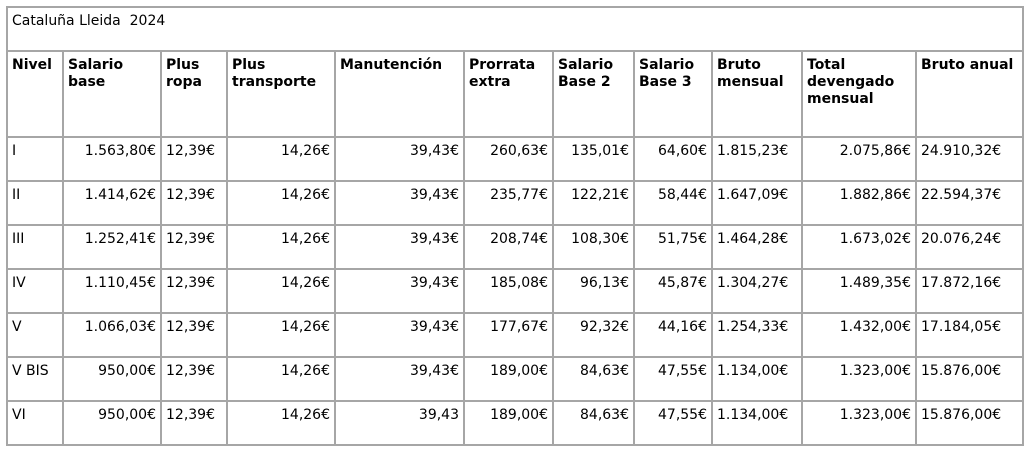 This screenshot has width=1029, height=460. What do you see at coordinates (969, 203) in the screenshot?
I see `value-cell: 22.594,37€` at bounding box center [969, 203].